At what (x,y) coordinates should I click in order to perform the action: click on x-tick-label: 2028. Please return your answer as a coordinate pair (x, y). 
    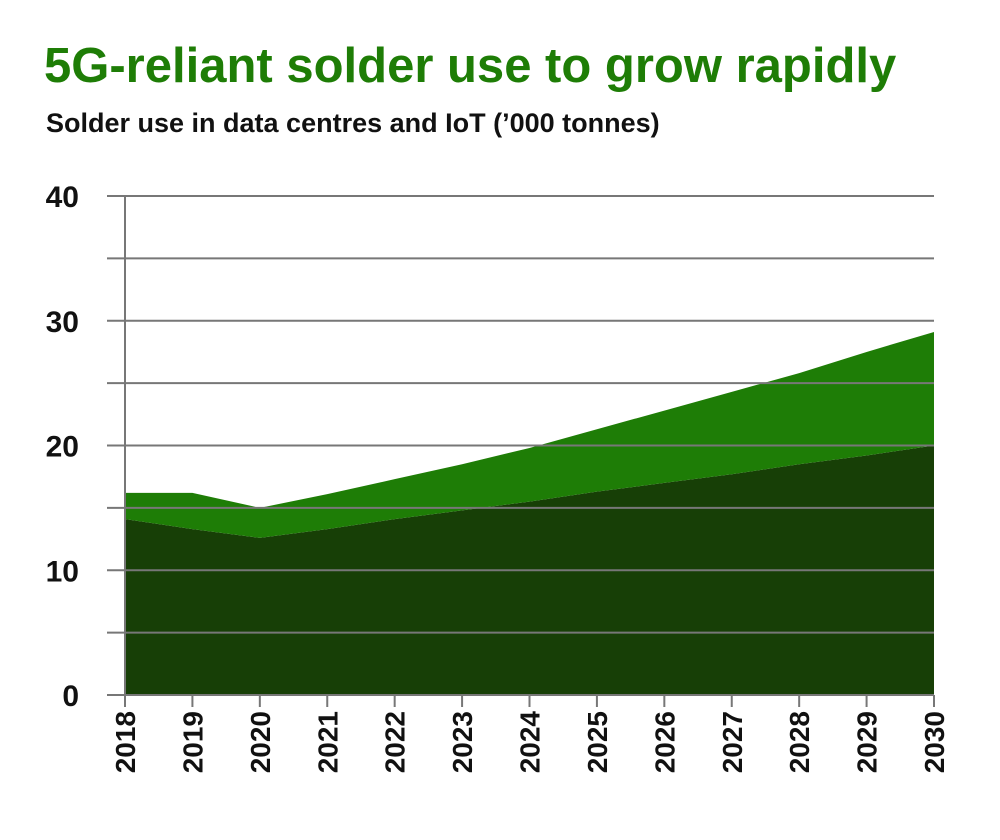
    Looking at the image, I should click on (799, 742).